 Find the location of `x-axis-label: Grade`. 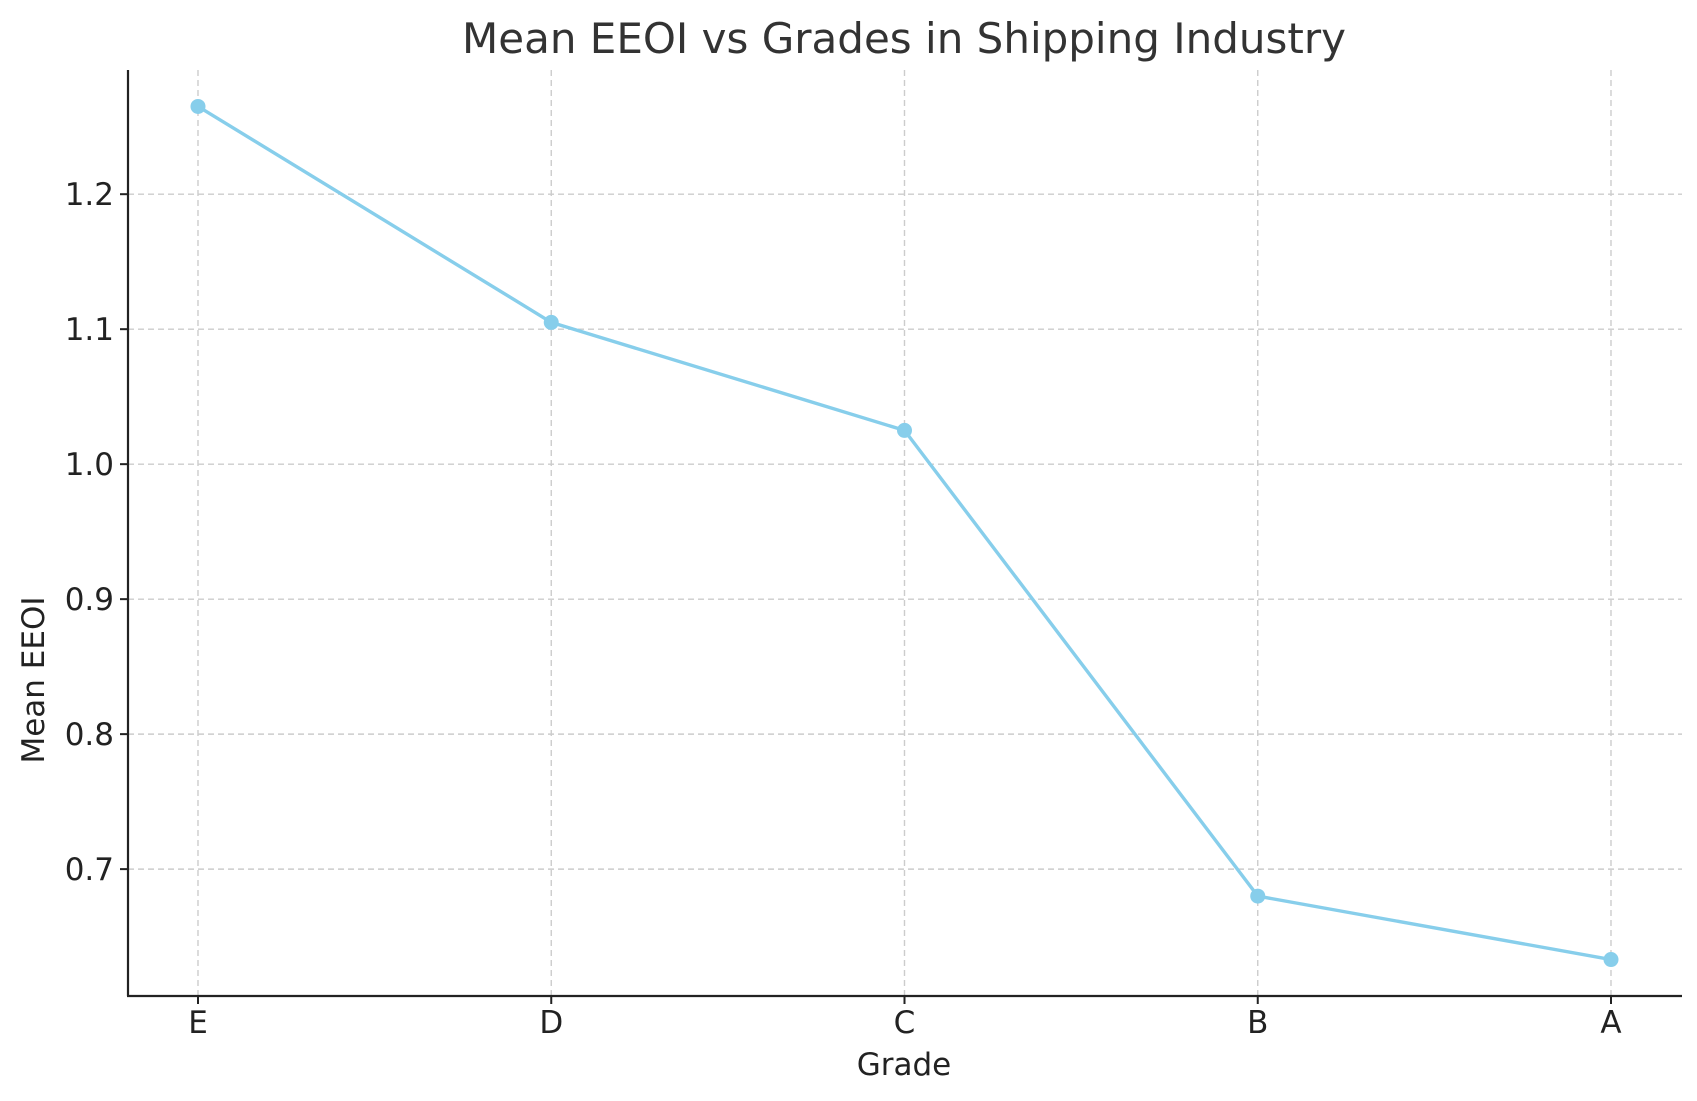

x-axis-label: Grade is located at coordinates (904, 1065).